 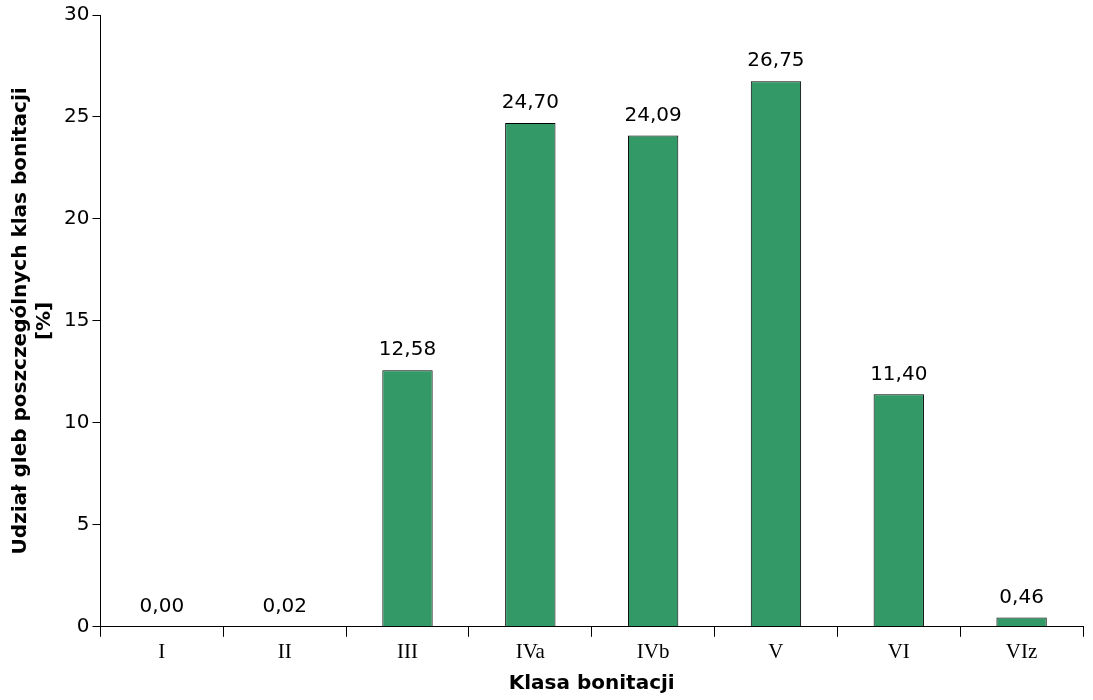 I want to click on data-label: 26,75, so click(x=776, y=59).